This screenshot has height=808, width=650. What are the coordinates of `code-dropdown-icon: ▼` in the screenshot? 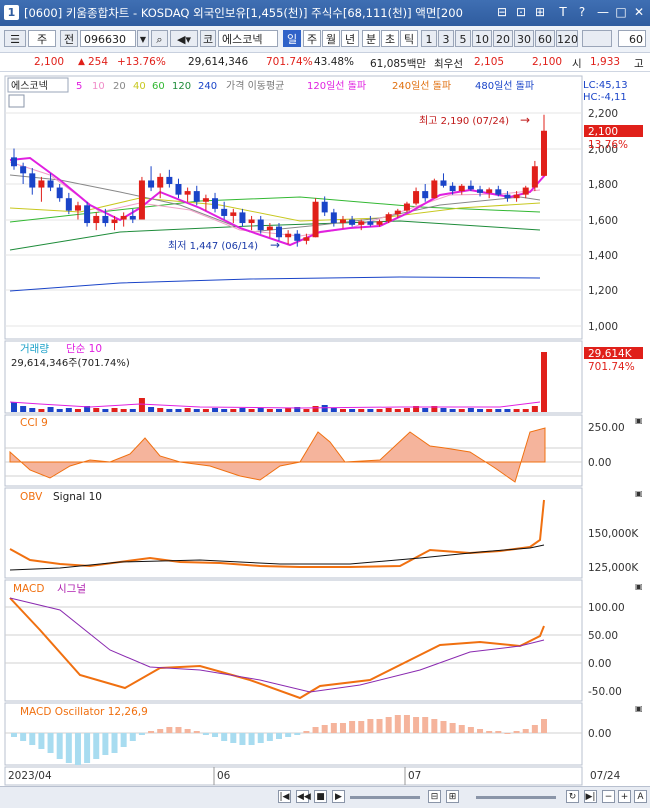 It's located at (143, 38).